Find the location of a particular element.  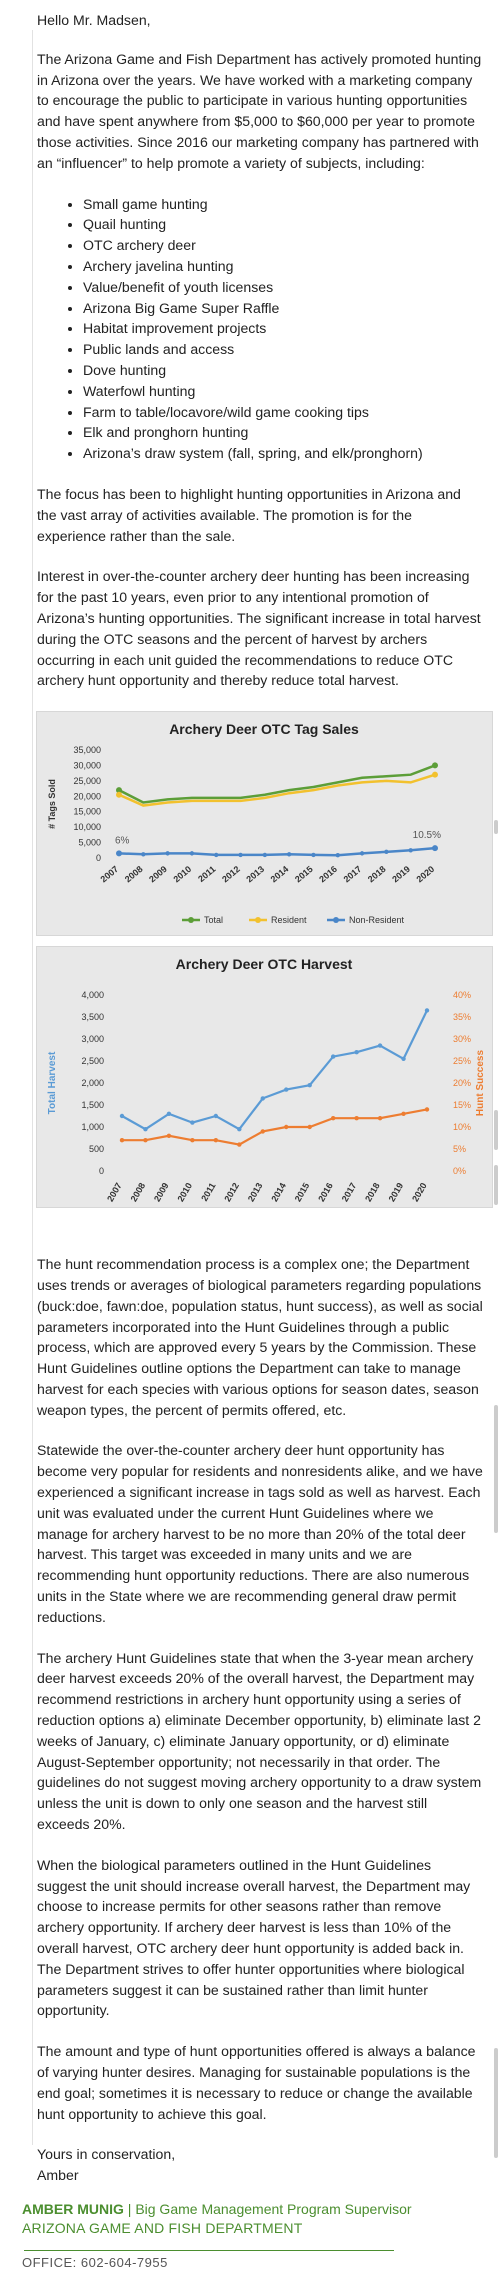

x-tick-label: 2020 is located at coordinates (426, 874).